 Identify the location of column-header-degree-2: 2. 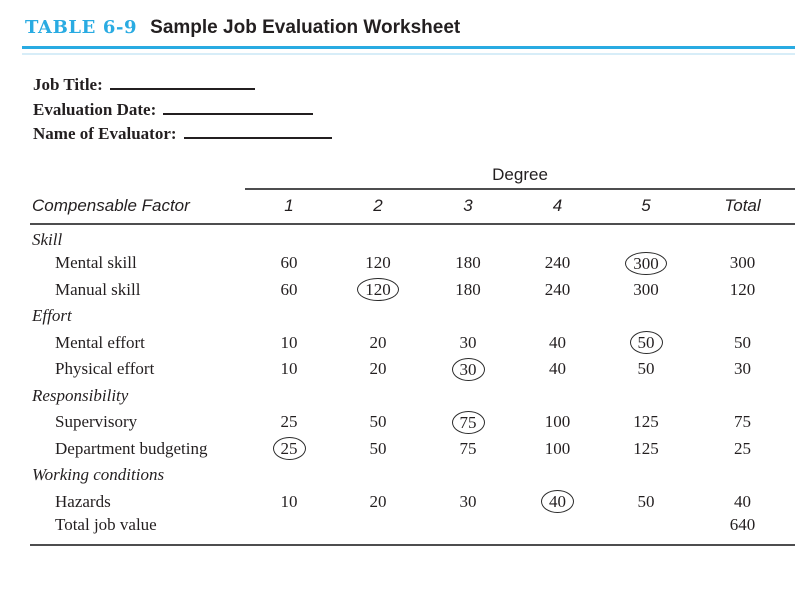
(378, 206).